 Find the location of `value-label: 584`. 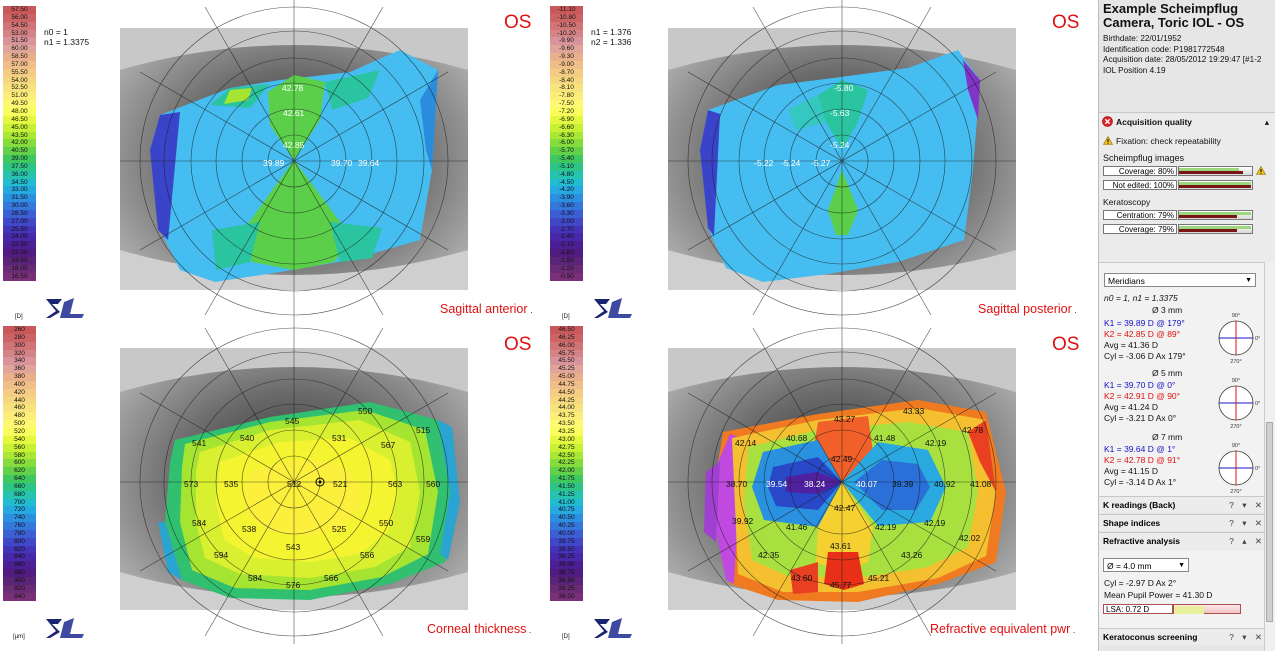

value-label: 584 is located at coordinates (255, 578).